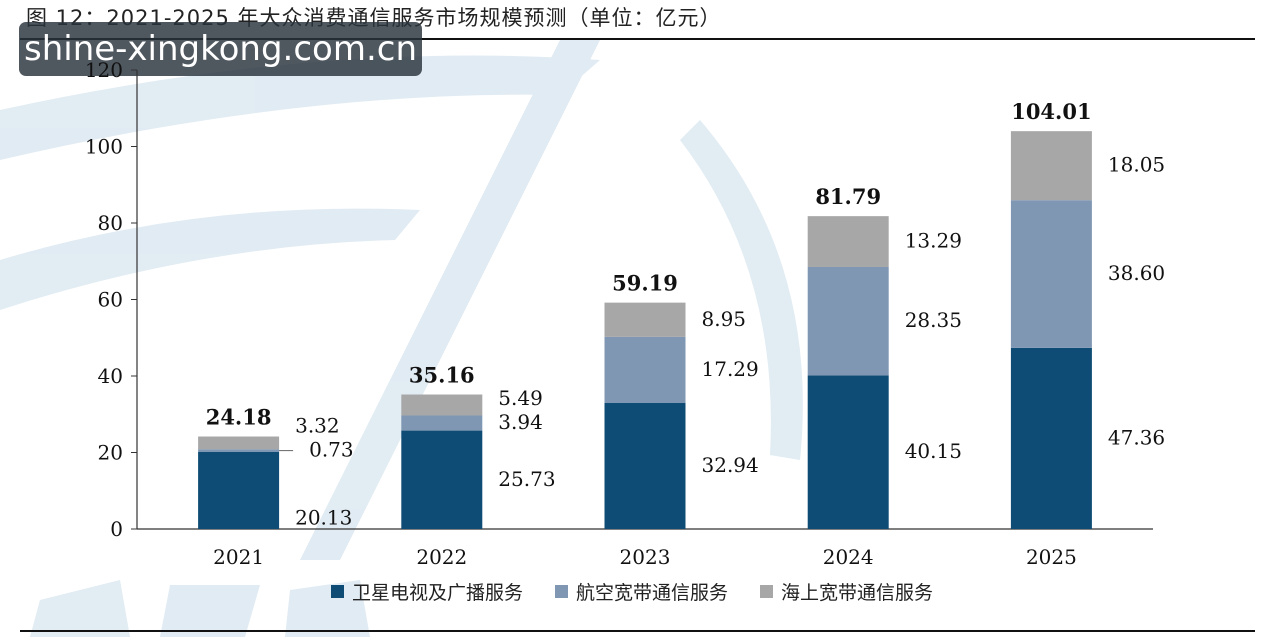 The image size is (1264, 637). What do you see at coordinates (239, 417) in the screenshot?
I see `total-label: 24.18` at bounding box center [239, 417].